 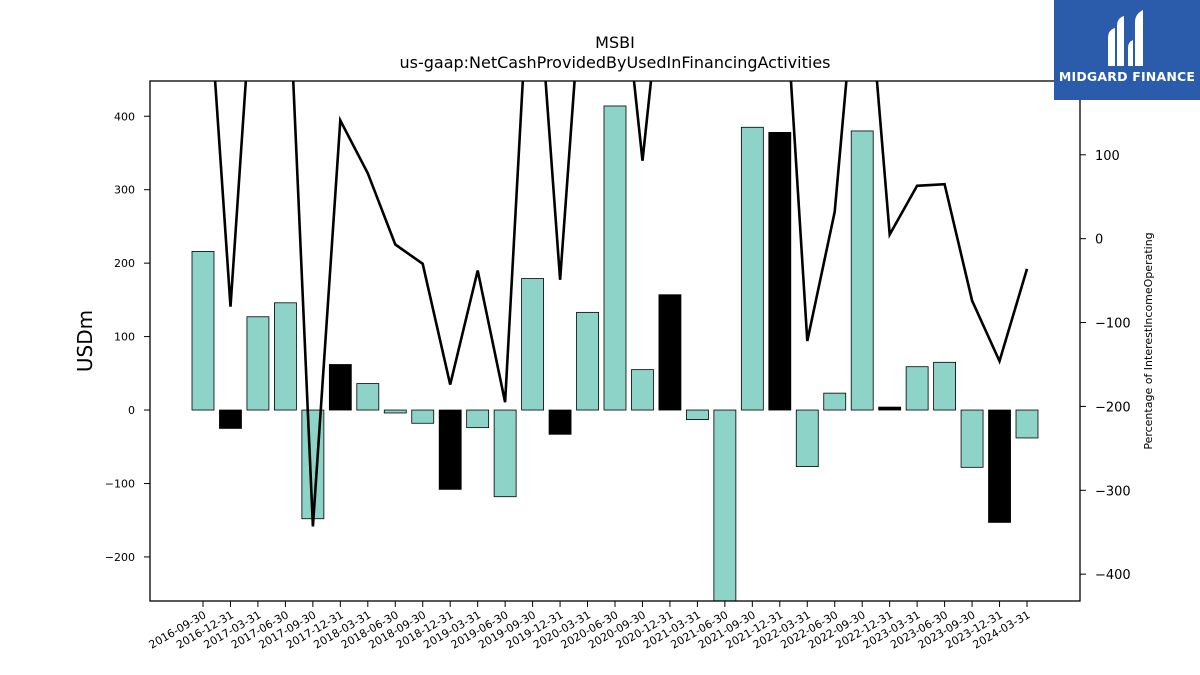 What do you see at coordinates (1107, 156) in the screenshot?
I see `y2-tick-label: 100` at bounding box center [1107, 156].